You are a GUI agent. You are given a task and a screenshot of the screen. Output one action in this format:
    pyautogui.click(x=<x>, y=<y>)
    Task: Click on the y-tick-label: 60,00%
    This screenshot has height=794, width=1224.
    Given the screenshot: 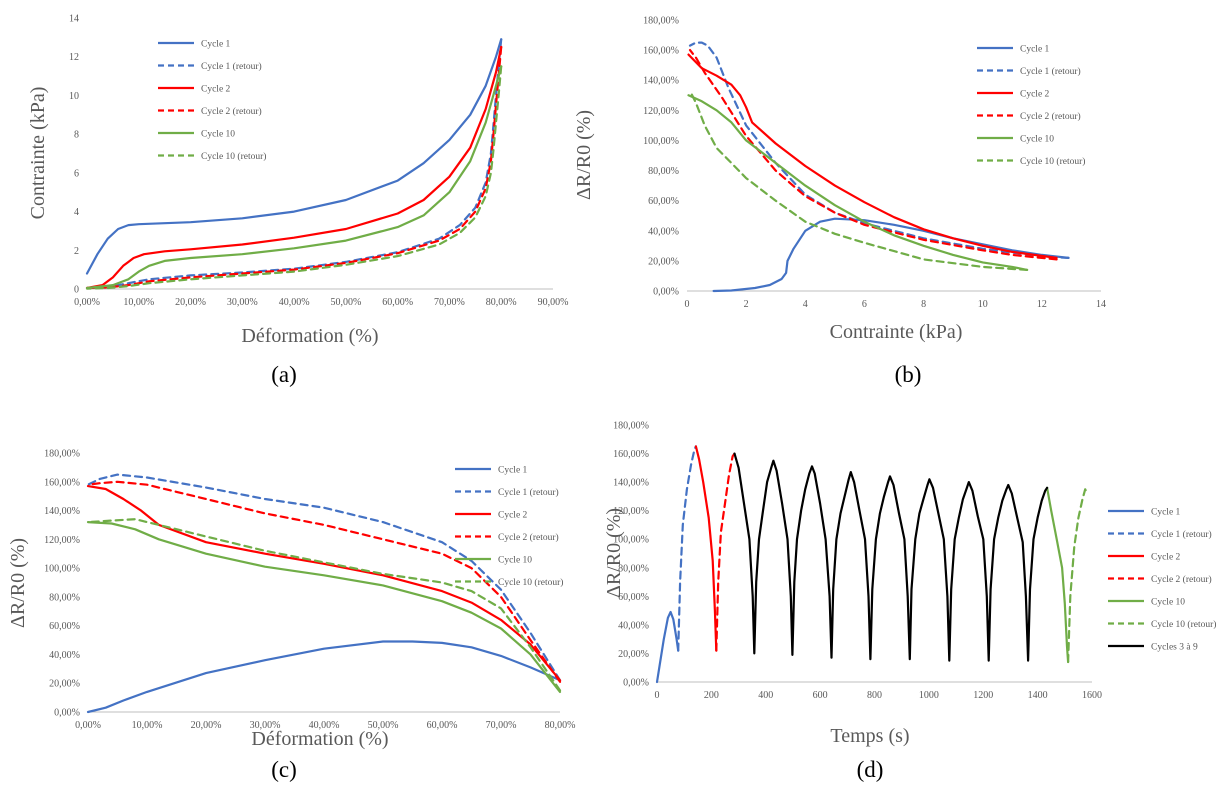 What is the action you would take?
    pyautogui.click(x=663, y=201)
    